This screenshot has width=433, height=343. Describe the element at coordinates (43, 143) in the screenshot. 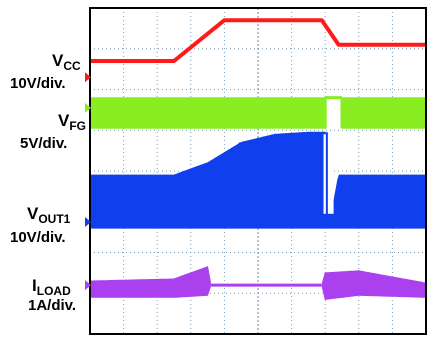

I see `vfg-scale: 5V/div.` at that location.